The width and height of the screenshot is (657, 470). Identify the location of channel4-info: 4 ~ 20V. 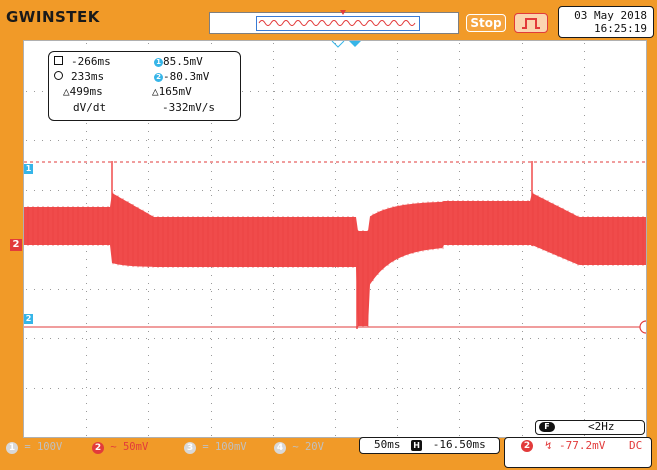
(299, 447).